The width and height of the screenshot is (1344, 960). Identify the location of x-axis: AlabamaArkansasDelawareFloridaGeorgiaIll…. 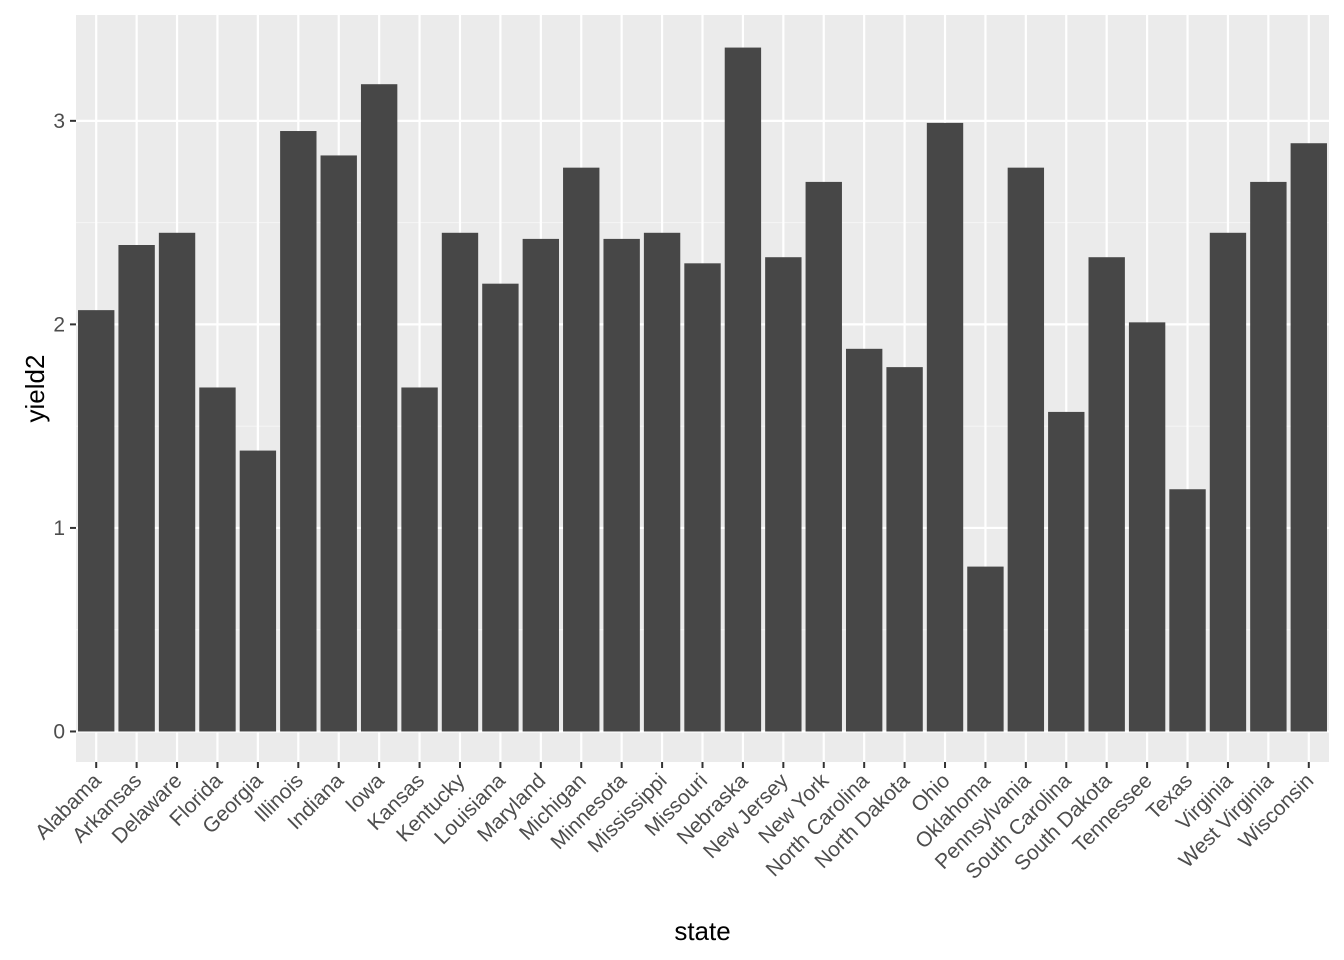
(674, 823).